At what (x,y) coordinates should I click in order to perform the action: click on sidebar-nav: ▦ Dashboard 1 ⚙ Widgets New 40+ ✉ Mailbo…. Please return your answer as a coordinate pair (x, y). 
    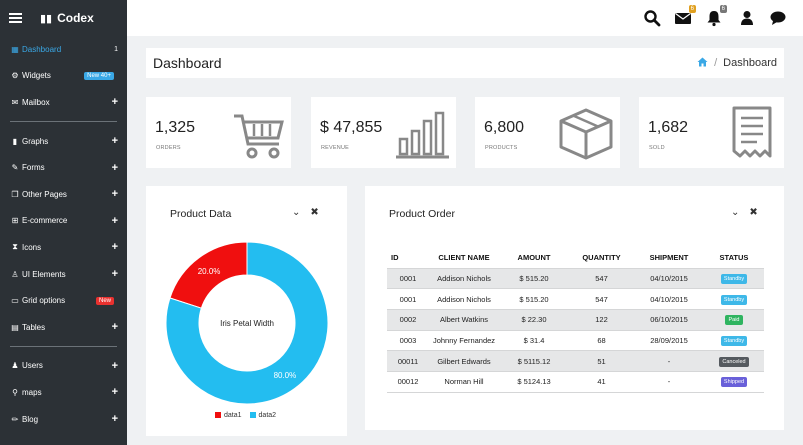
    Looking at the image, I should click on (63, 76).